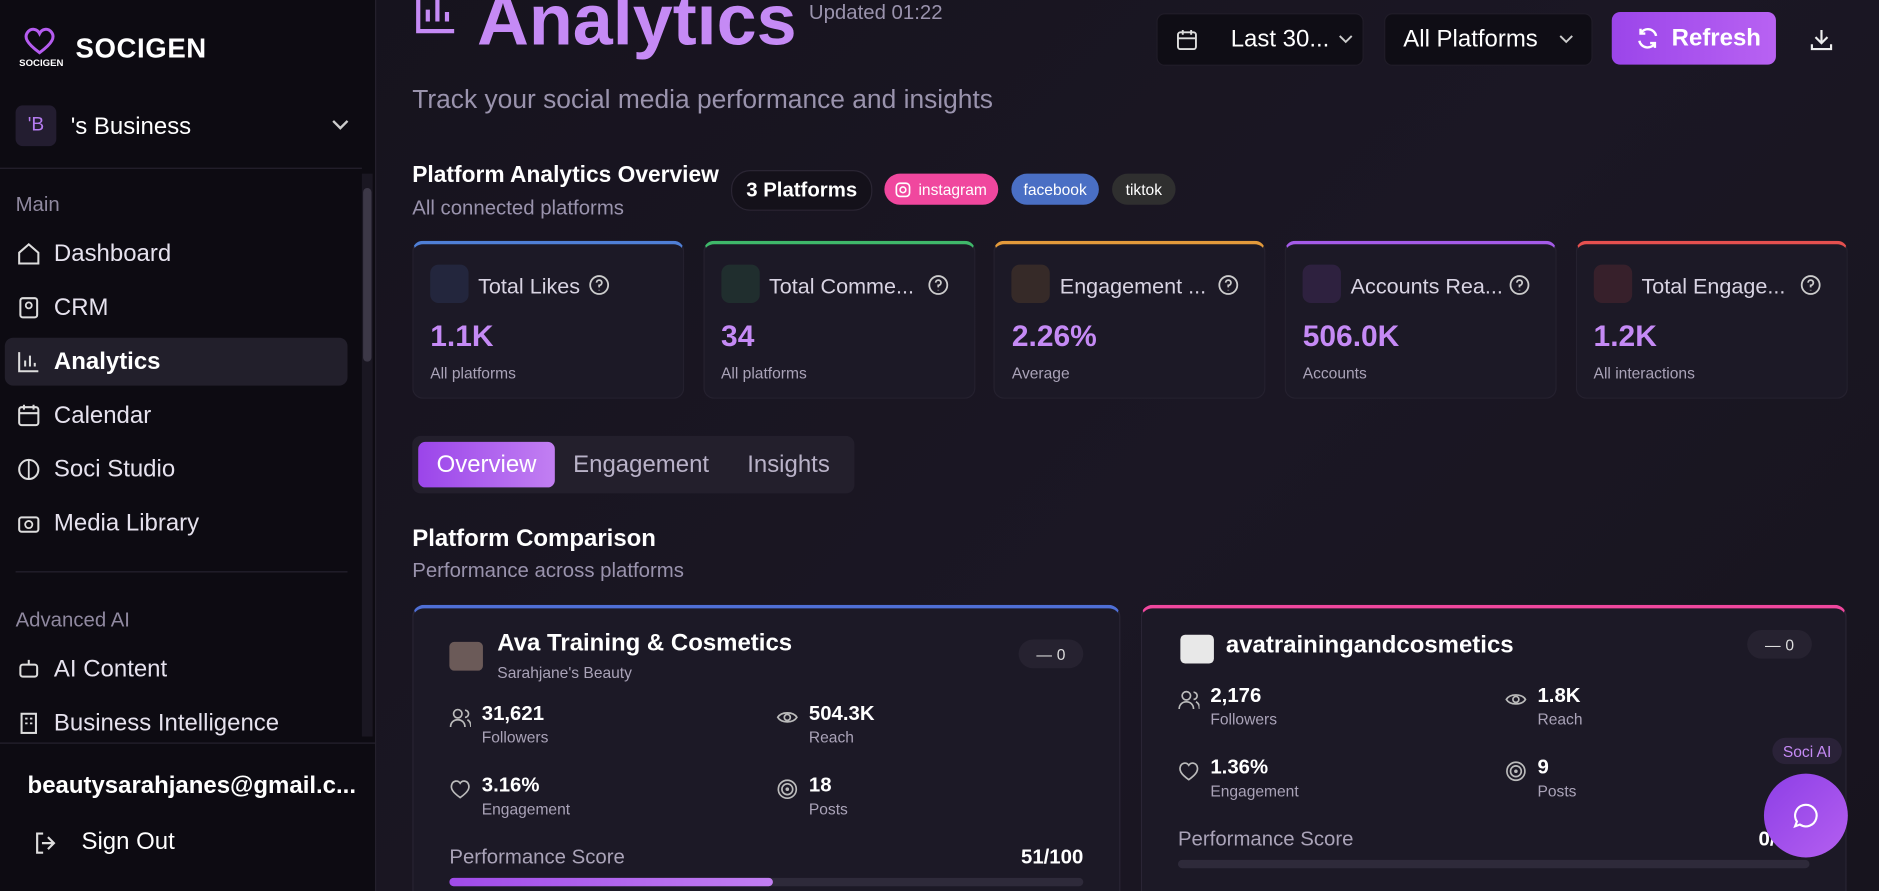 The width and height of the screenshot is (1879, 891). What do you see at coordinates (128, 842) in the screenshot?
I see `sign-out: Sign Out` at bounding box center [128, 842].